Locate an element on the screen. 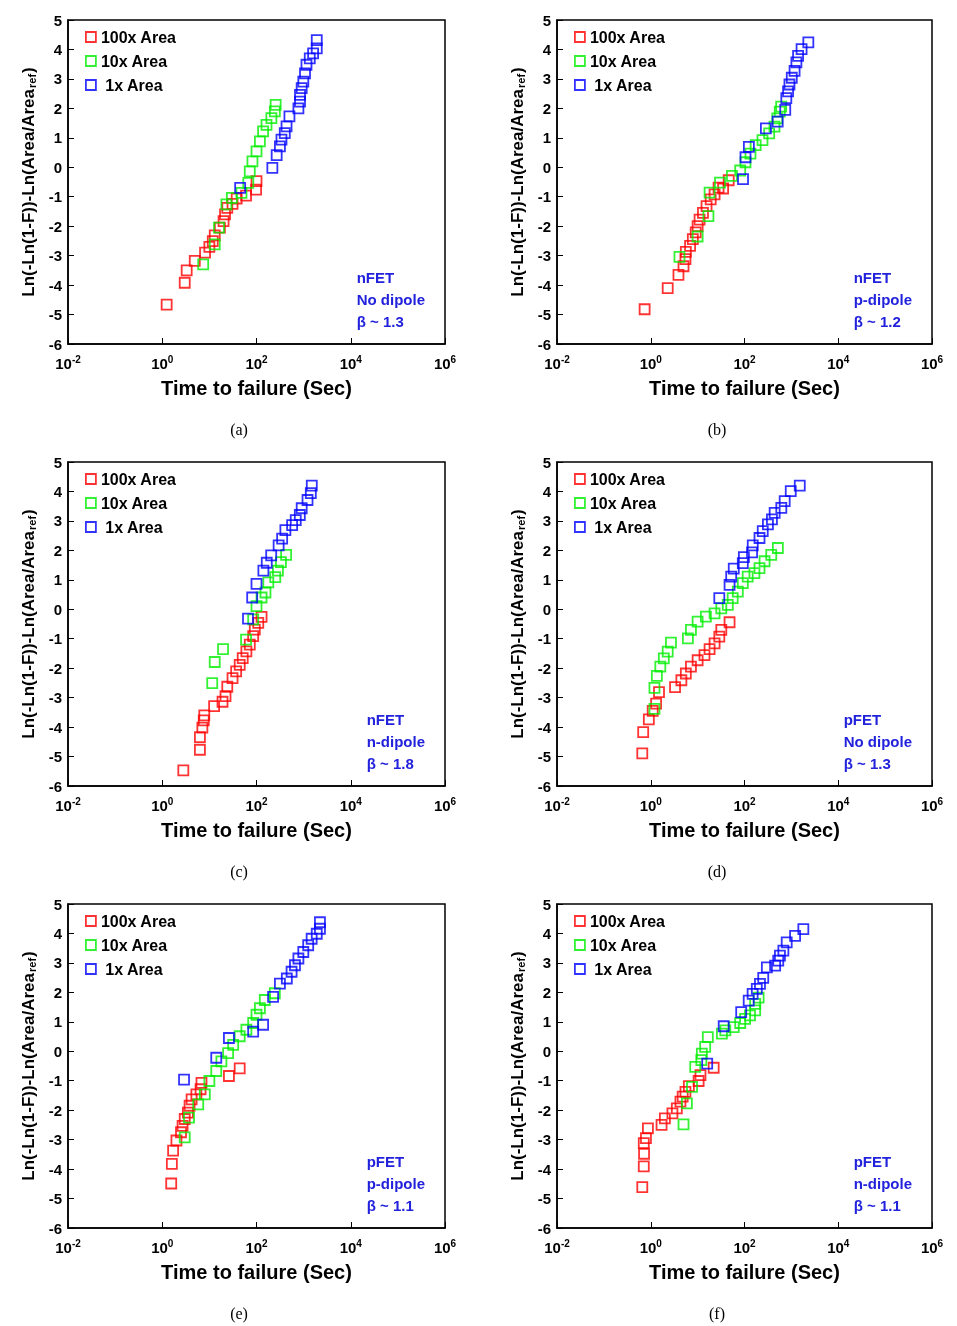 The height and width of the screenshot is (1326, 957). annotation: β ~ 1.2 is located at coordinates (877, 321).